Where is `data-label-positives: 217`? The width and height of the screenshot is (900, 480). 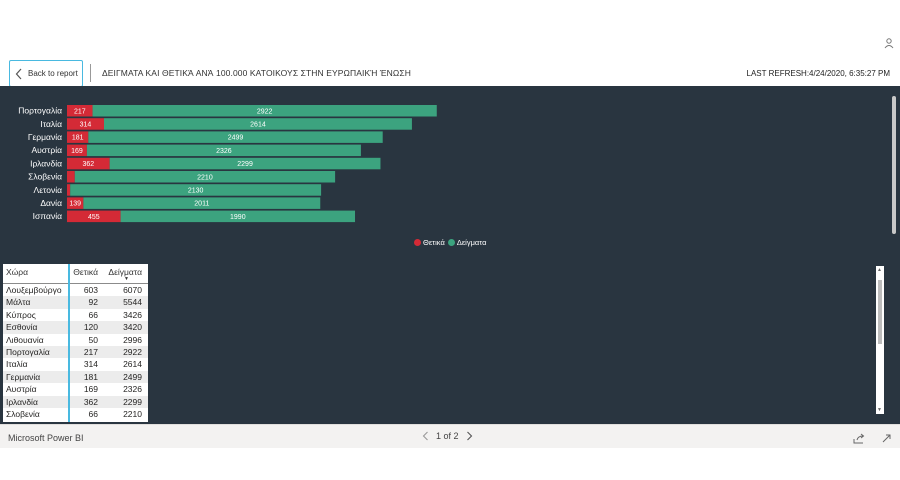 data-label-positives: 217 is located at coordinates (80, 111).